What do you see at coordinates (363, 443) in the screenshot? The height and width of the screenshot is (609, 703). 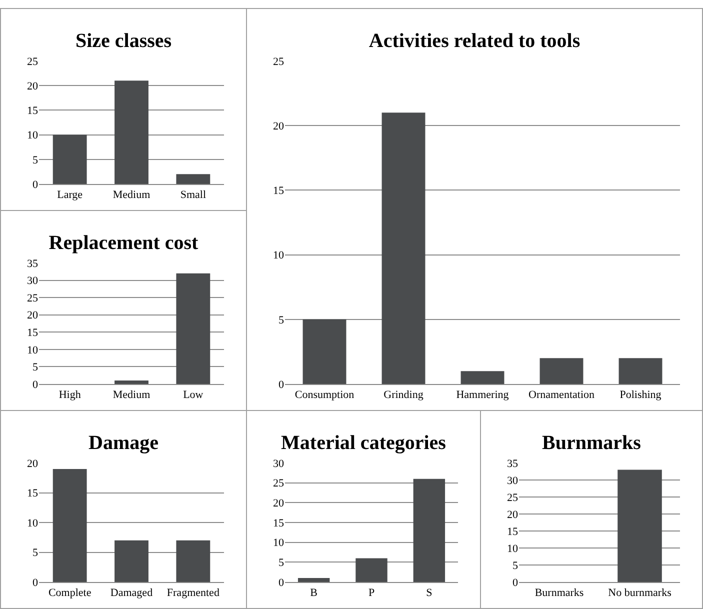 I see `chart-title: Material categories` at bounding box center [363, 443].